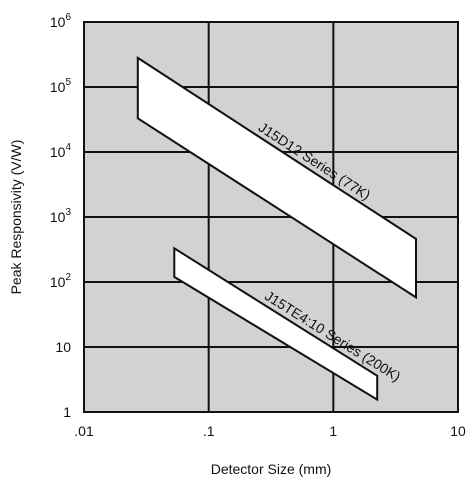  I want to click on x-tick-labels: .01 .1 1 10, so click(270, 431).